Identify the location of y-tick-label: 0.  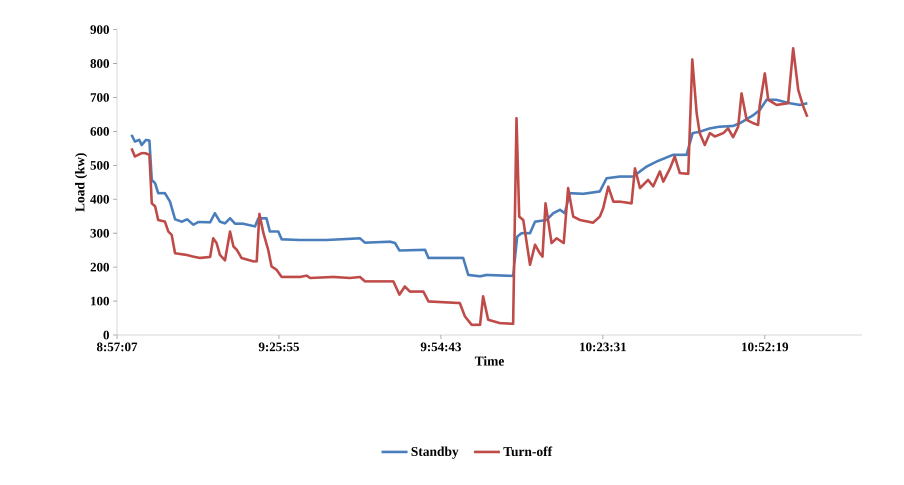
(106, 335).